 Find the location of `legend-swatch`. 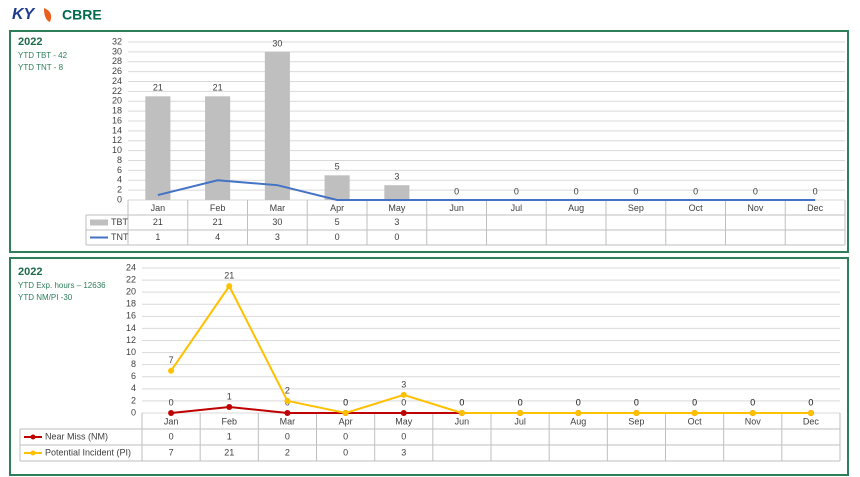

legend-swatch is located at coordinates (99, 222).